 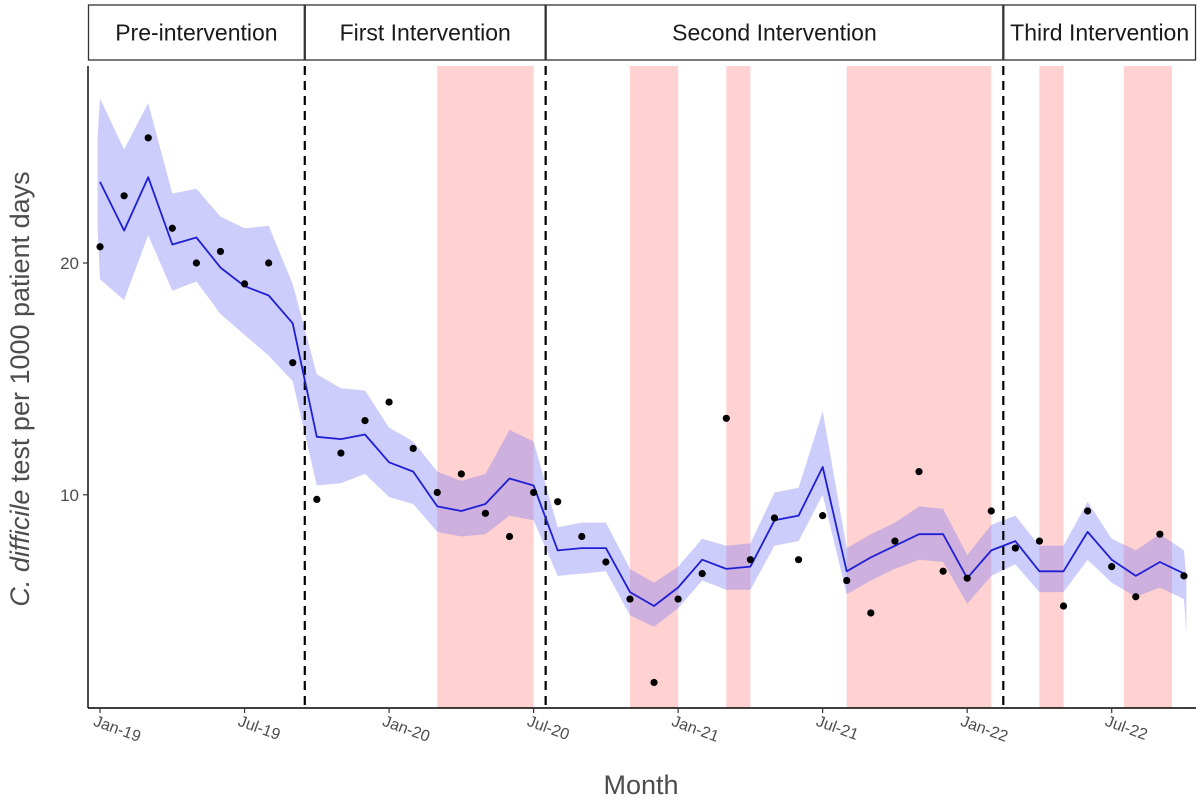 I want to click on x-tick-label: Jul-20, so click(x=548, y=728).